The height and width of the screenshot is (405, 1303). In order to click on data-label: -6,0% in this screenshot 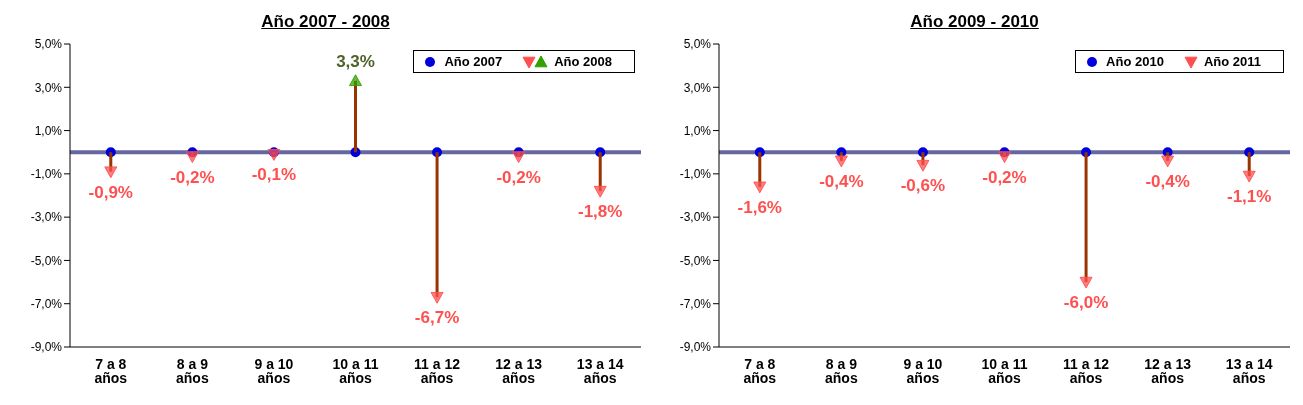, I will do `click(1086, 303)`.